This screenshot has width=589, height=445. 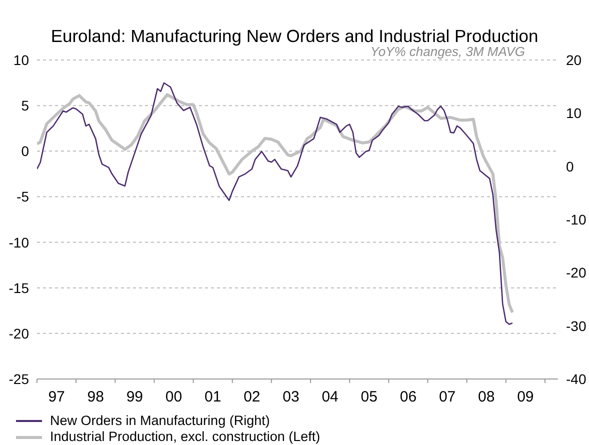 I want to click on x-tick-label: 99, so click(x=135, y=397).